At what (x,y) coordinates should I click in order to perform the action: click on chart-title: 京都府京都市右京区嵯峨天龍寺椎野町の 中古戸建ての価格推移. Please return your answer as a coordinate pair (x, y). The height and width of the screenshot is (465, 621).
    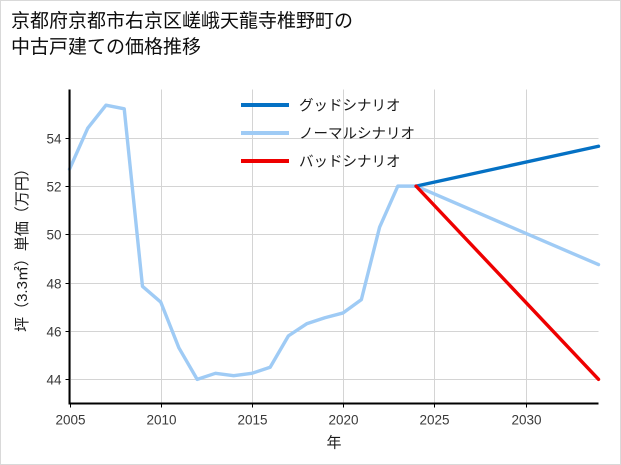
    Looking at the image, I should click on (182, 35).